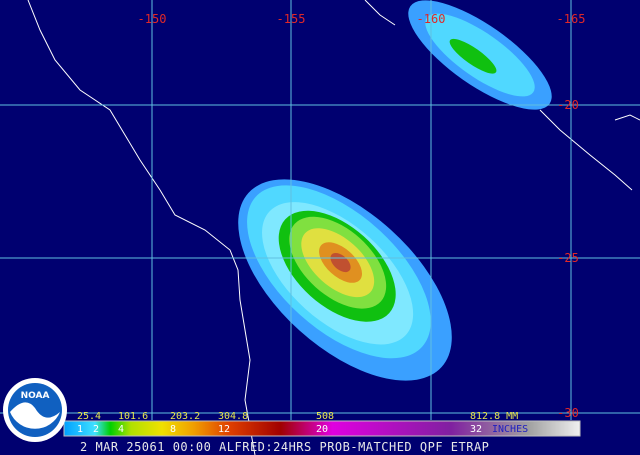 Image resolution: width=640 pixels, height=455 pixels. I want to click on legend-inch-label: 8, so click(173, 429).